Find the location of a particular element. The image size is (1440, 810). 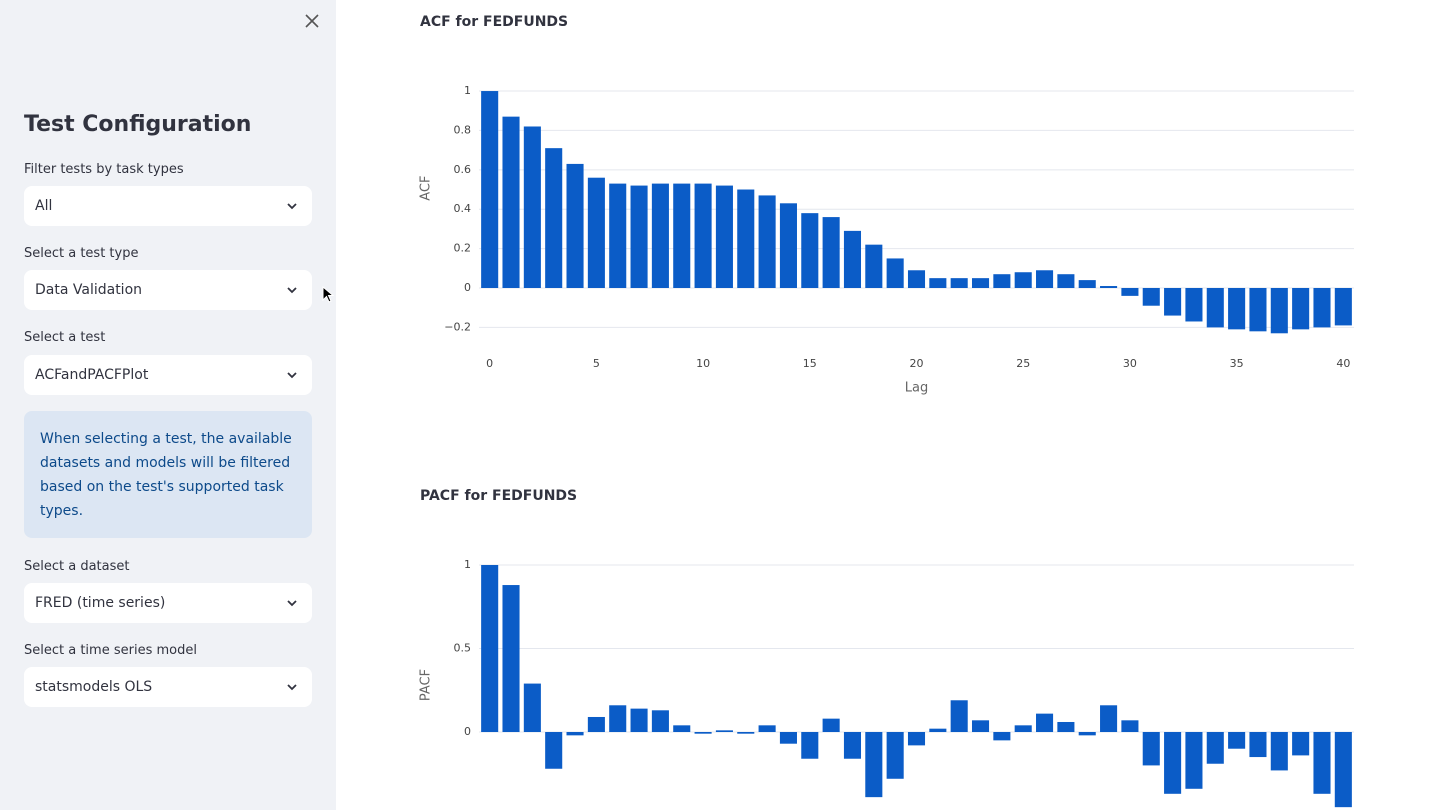

select-box: FRED (time series) is located at coordinates (168, 603).